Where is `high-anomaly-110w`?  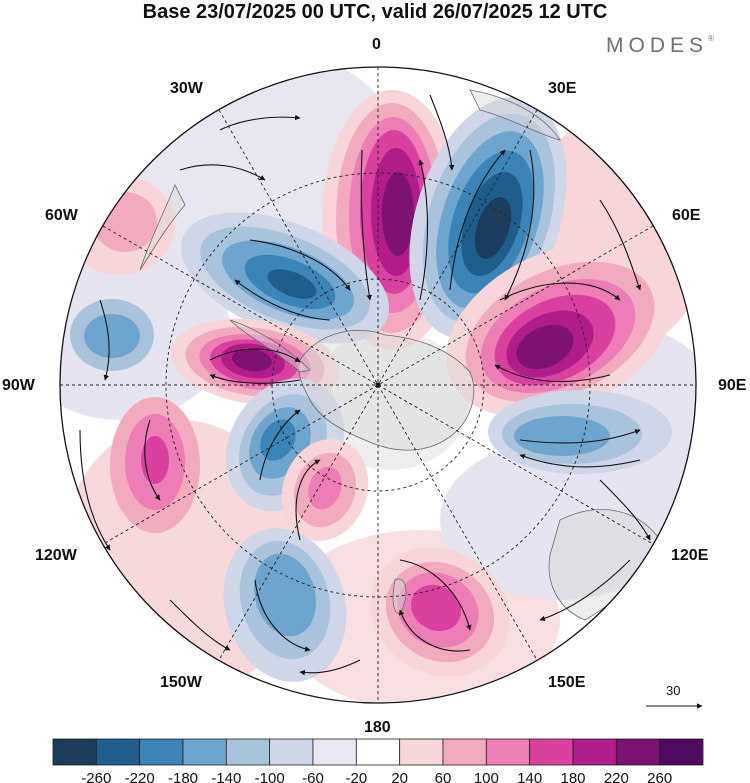 high-anomaly-110w is located at coordinates (155, 465).